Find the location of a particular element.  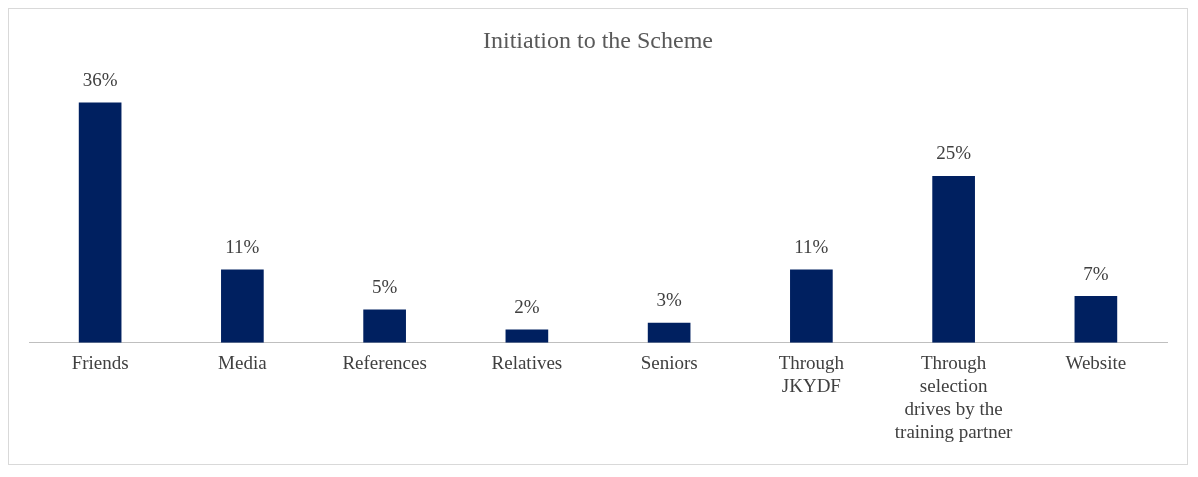

x-tick-label: Through JKYDF is located at coordinates (811, 374).